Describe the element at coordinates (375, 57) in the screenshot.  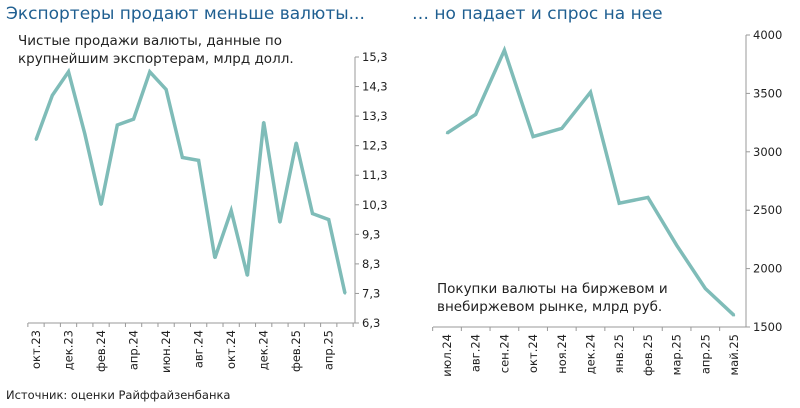
I see `left-y-tick-label: 15,3` at that location.